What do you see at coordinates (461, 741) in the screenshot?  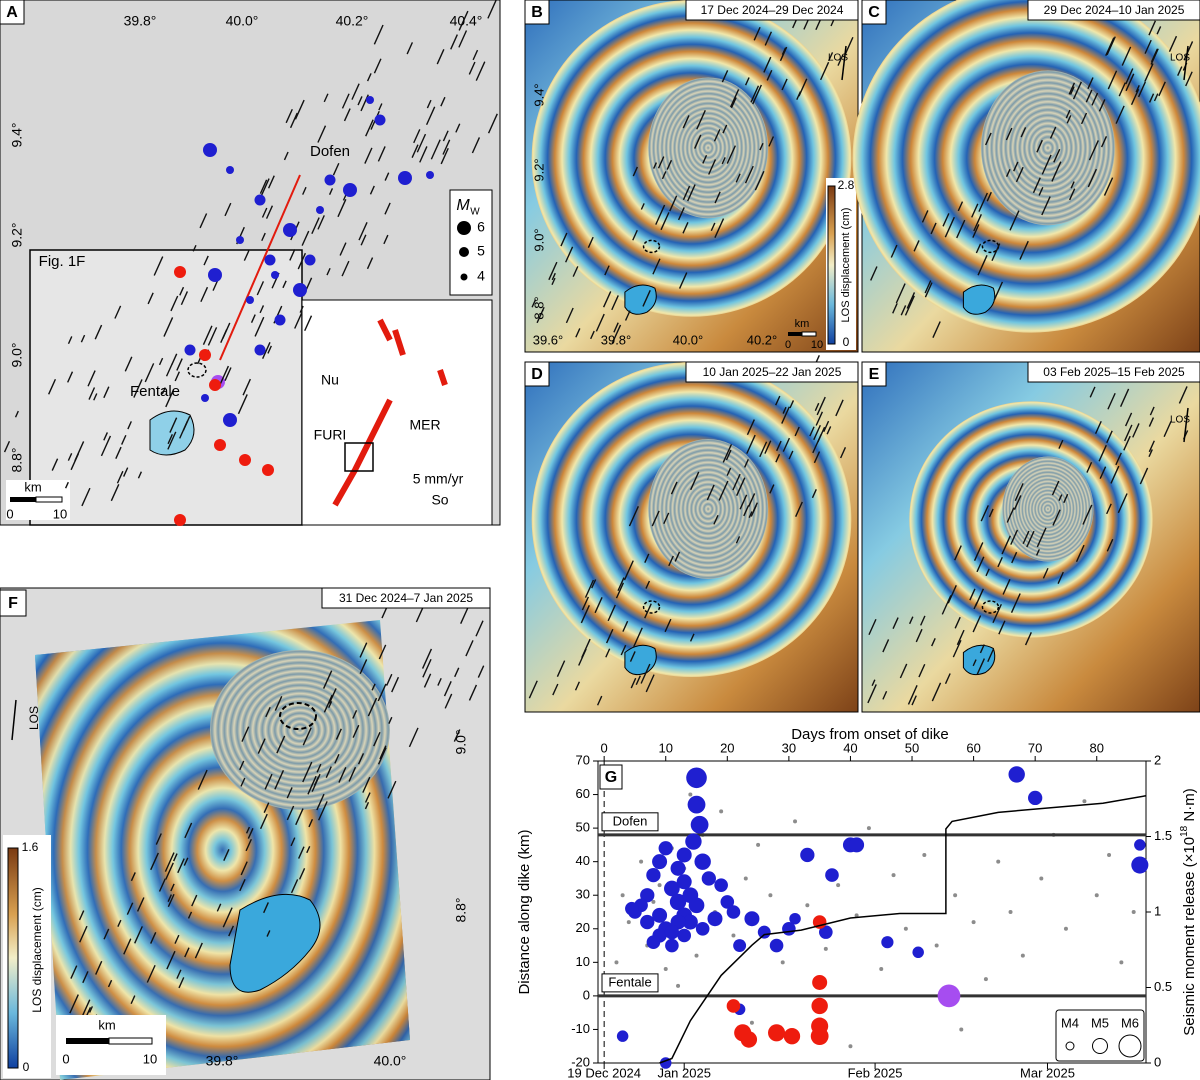 I see `lat-label: 9.0°` at bounding box center [461, 741].